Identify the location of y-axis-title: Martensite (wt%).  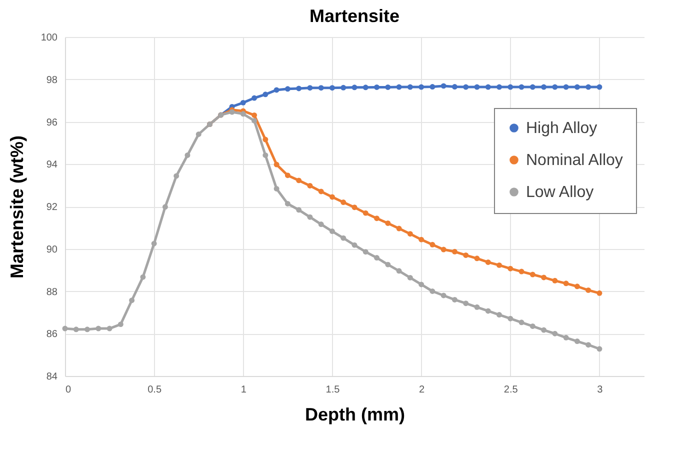
(16, 207).